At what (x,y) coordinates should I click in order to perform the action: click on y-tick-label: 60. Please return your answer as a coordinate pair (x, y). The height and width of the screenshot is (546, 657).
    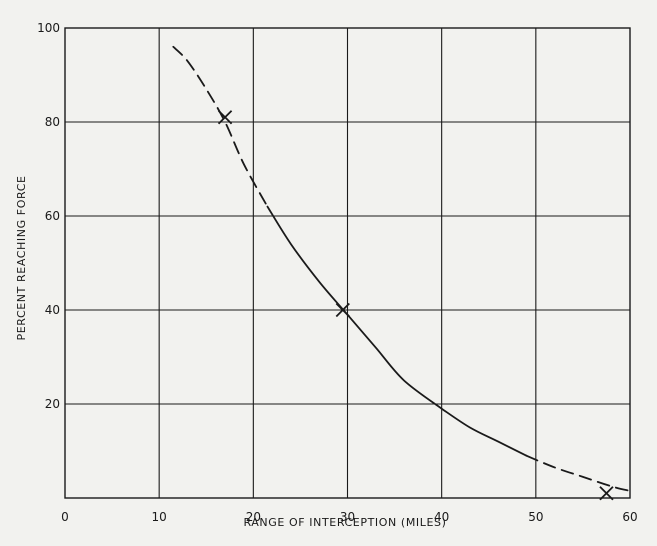
    Looking at the image, I should click on (52, 216).